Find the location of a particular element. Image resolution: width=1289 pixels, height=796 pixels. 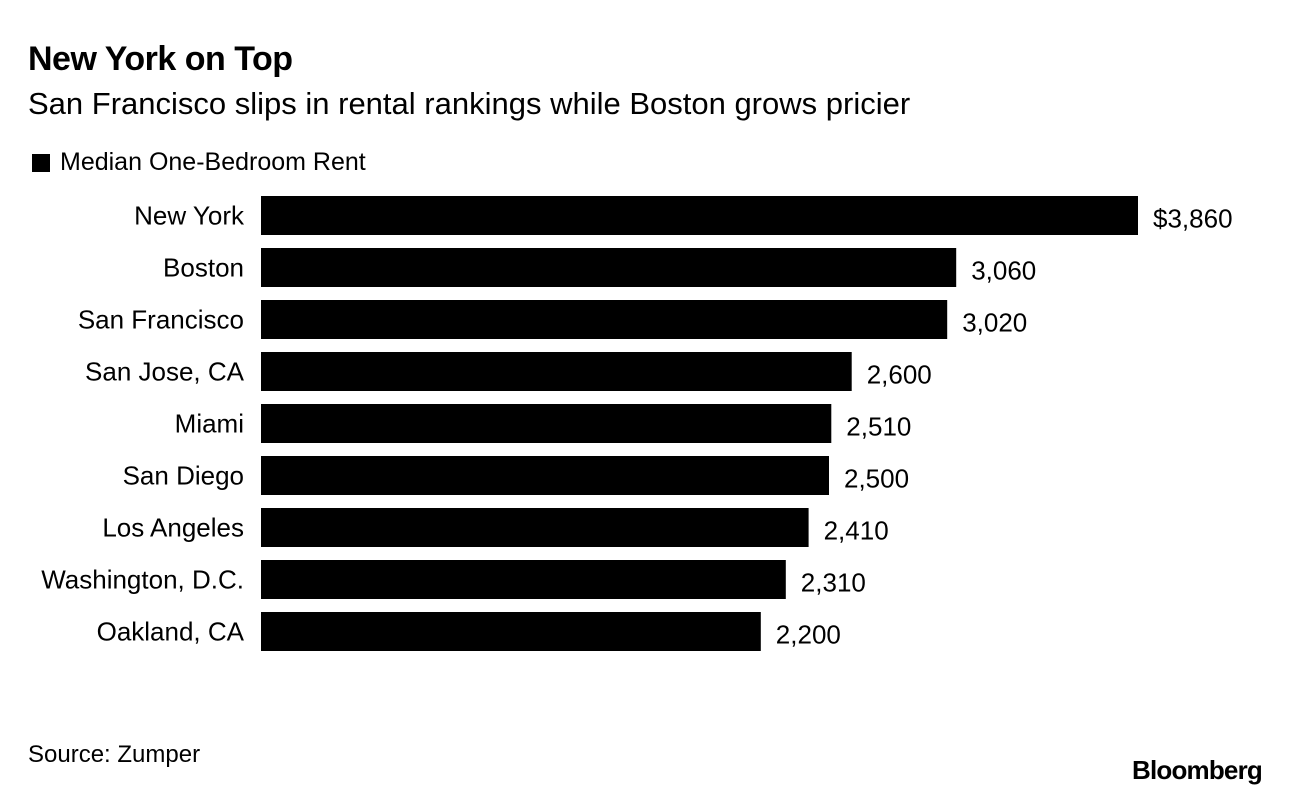

value-label: 2,500 is located at coordinates (876, 479).